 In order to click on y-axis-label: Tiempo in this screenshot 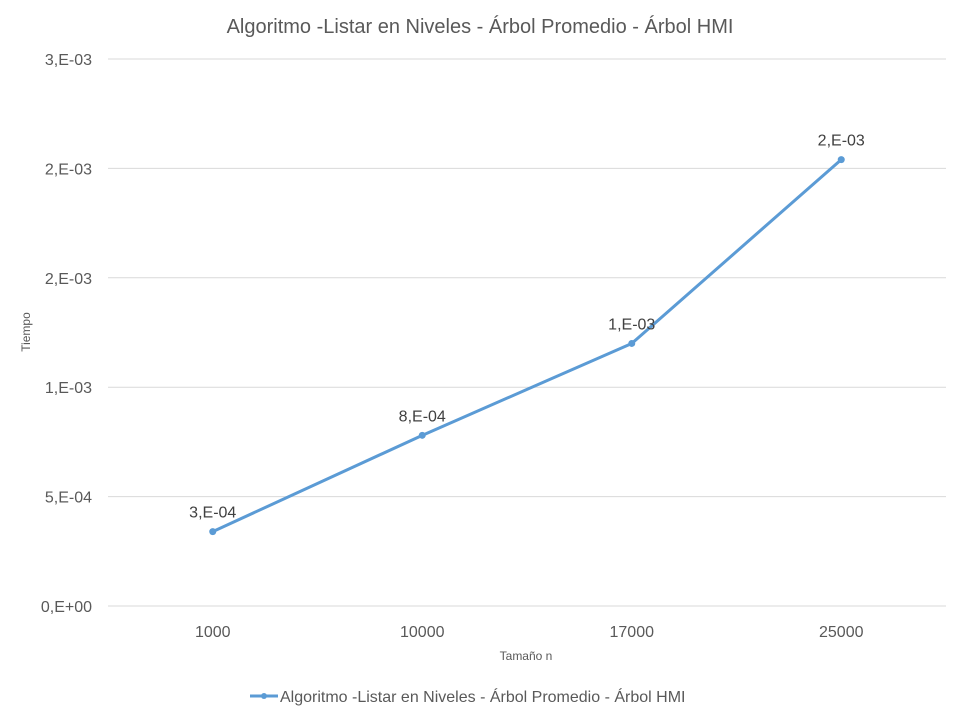, I will do `click(26, 332)`.